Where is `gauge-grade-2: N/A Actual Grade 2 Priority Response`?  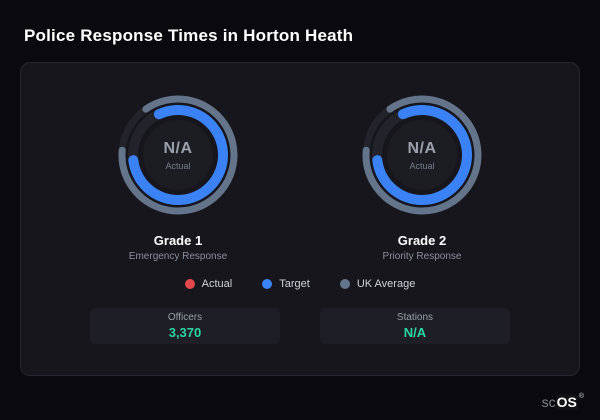 gauge-grade-2: N/A Actual Grade 2 Priority Response is located at coordinates (422, 174).